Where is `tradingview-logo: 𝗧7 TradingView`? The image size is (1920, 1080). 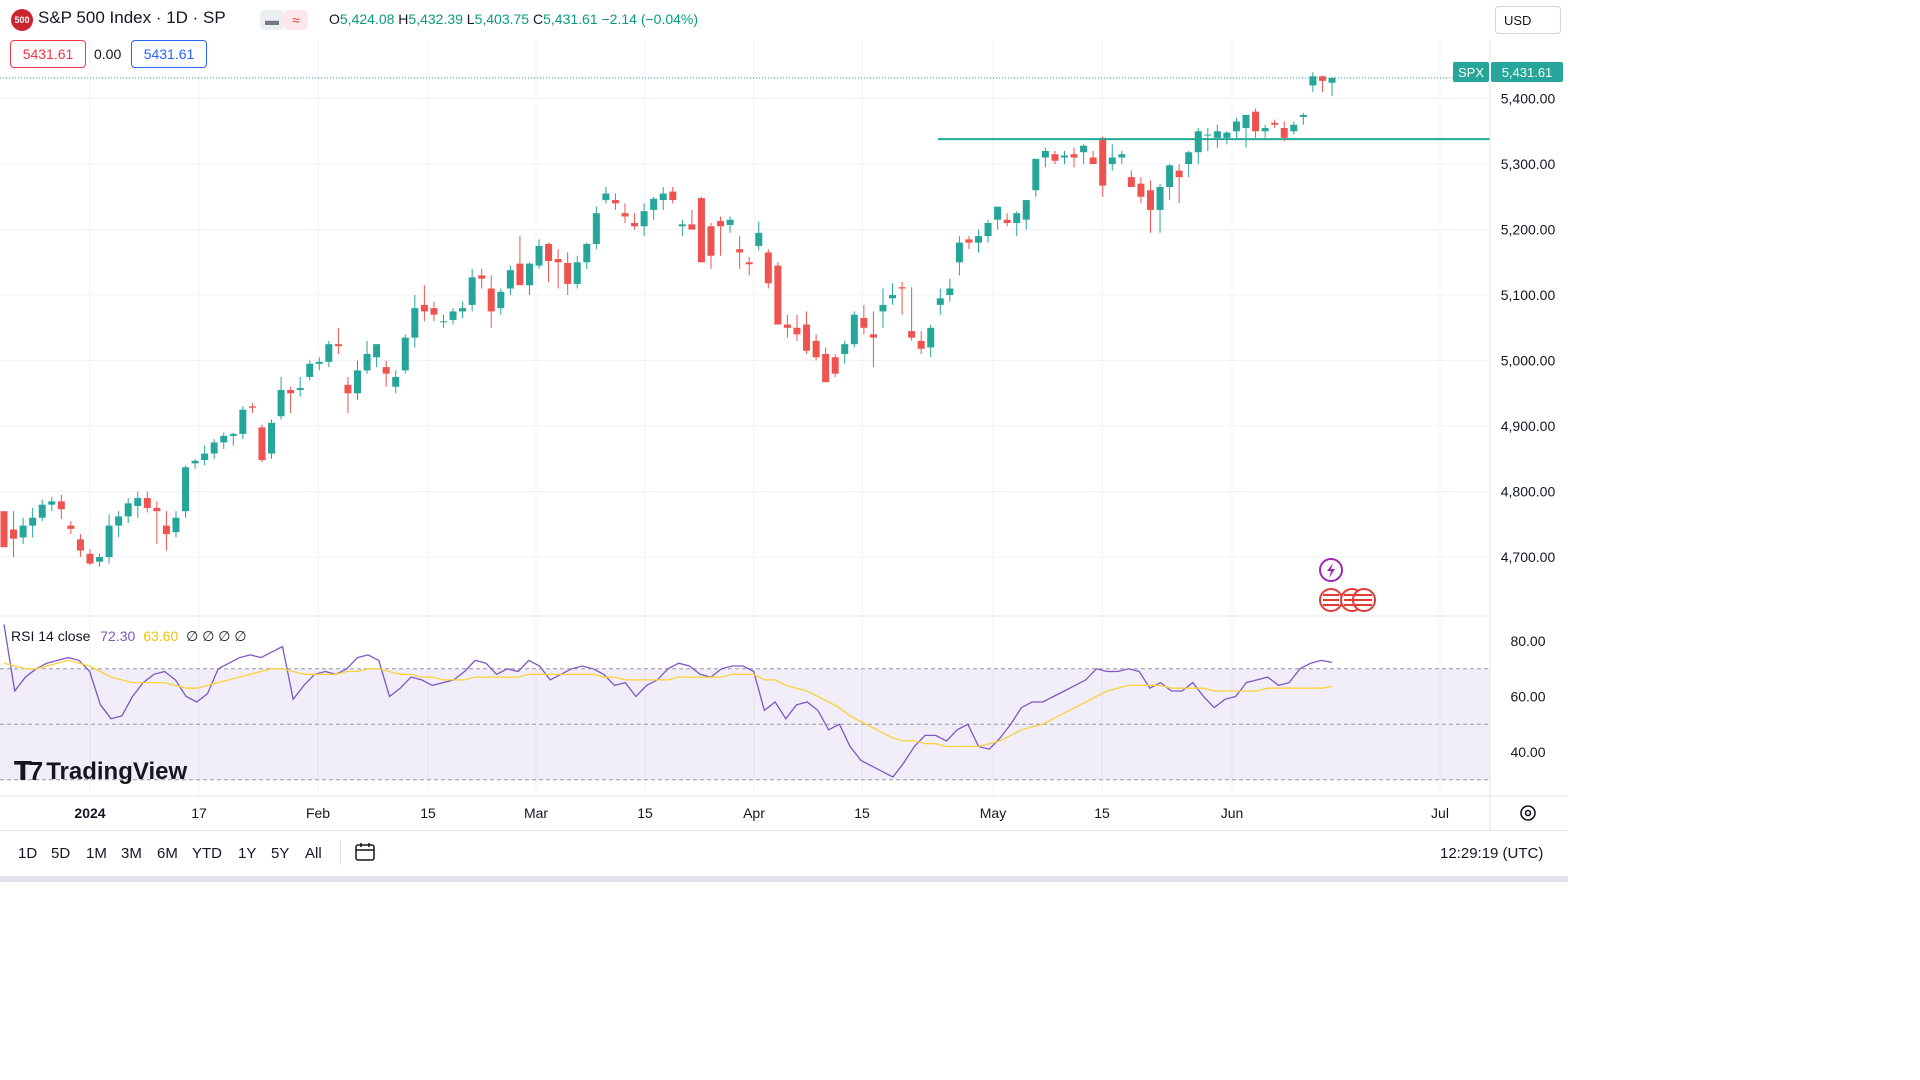
tradingview-logo: 𝗧7 TradingView is located at coordinates (100, 771).